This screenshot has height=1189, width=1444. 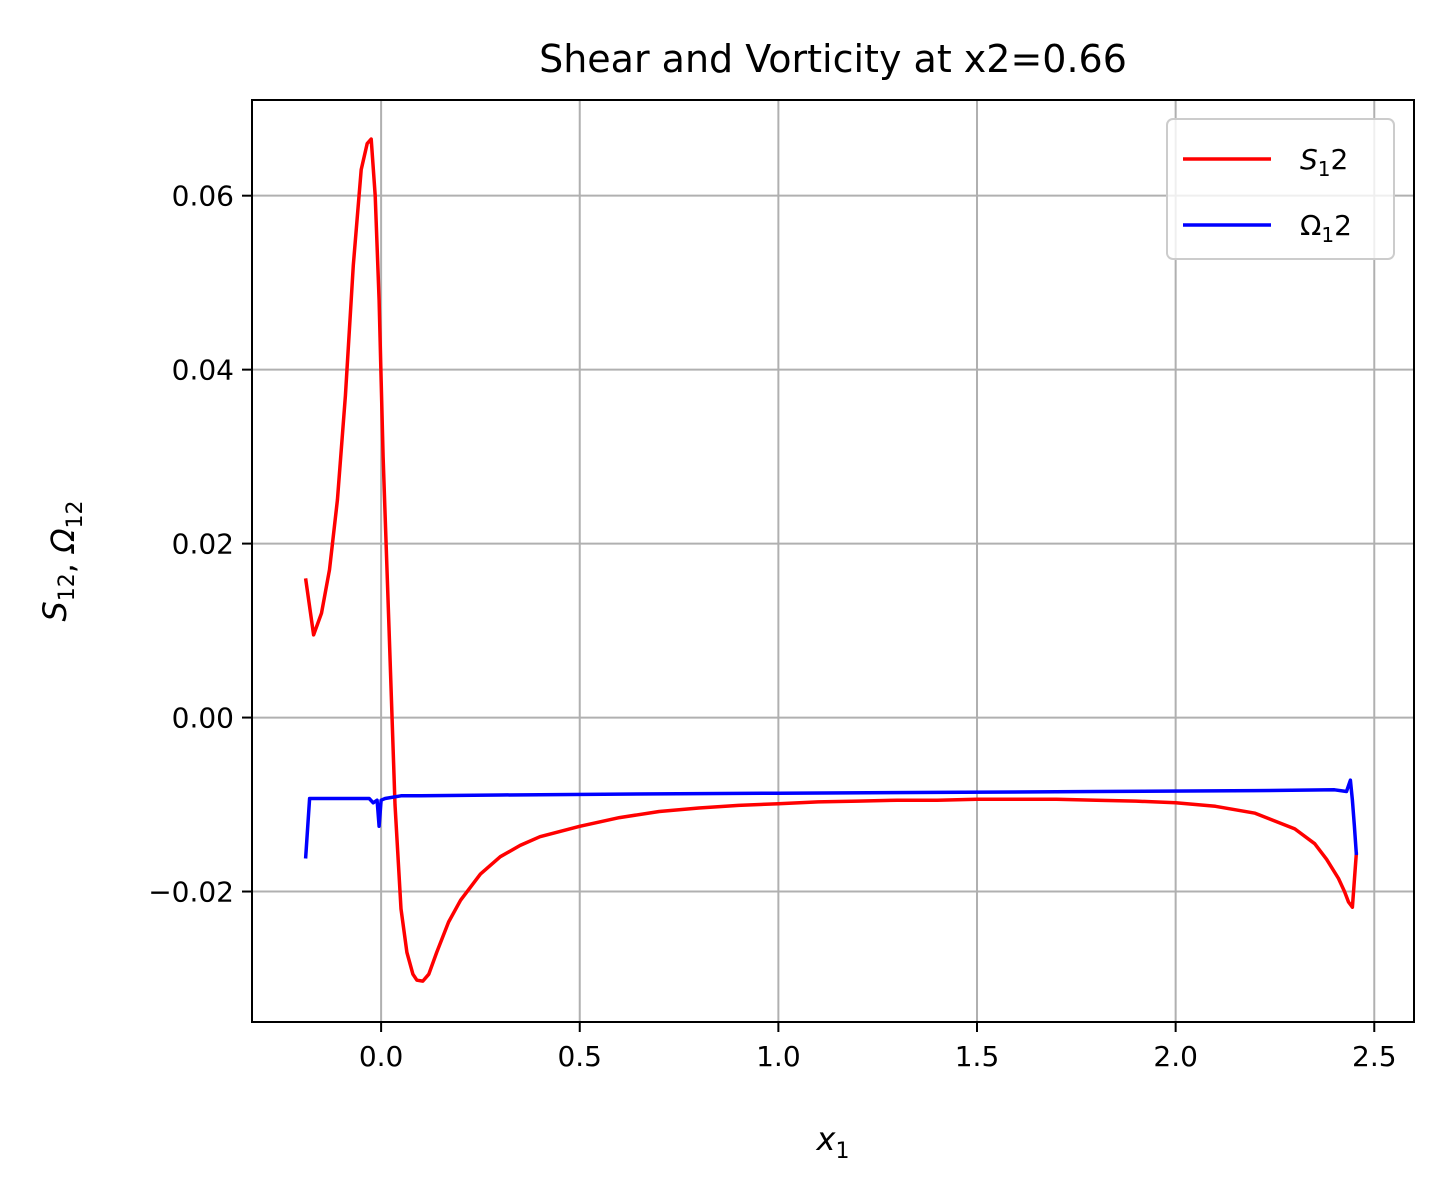 I want to click on x-tick-label: 0.0, so click(x=381, y=1056).